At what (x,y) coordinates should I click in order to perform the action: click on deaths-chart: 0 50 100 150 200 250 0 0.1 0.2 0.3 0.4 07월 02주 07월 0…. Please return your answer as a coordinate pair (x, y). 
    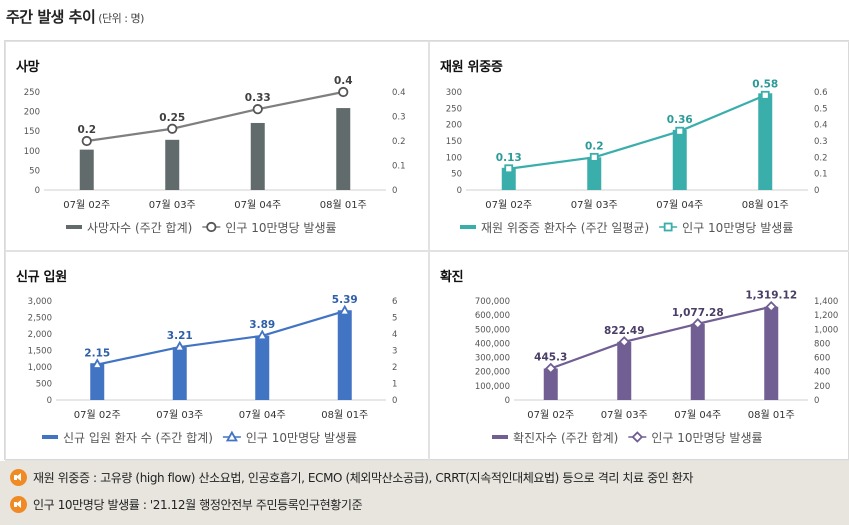
    Looking at the image, I should click on (215, 155).